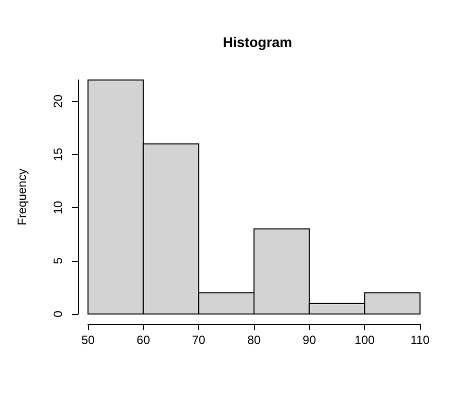 Image resolution: width=474 pixels, height=420 pixels. I want to click on y-tick-label: 5, so click(58, 260).